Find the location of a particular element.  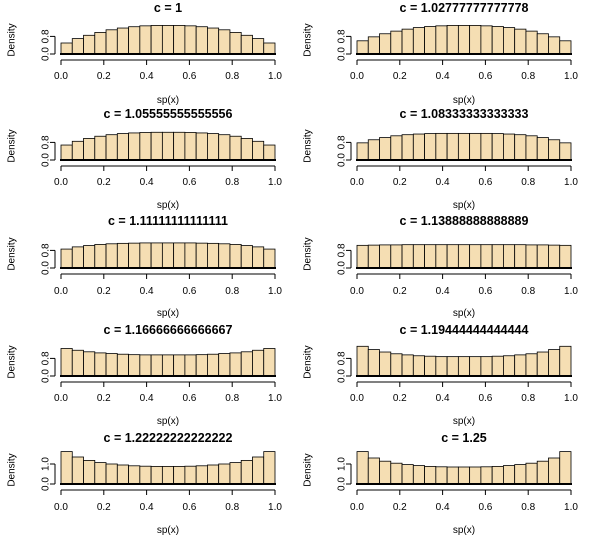

y-tick-label: 0.8 is located at coordinates (46, 36).